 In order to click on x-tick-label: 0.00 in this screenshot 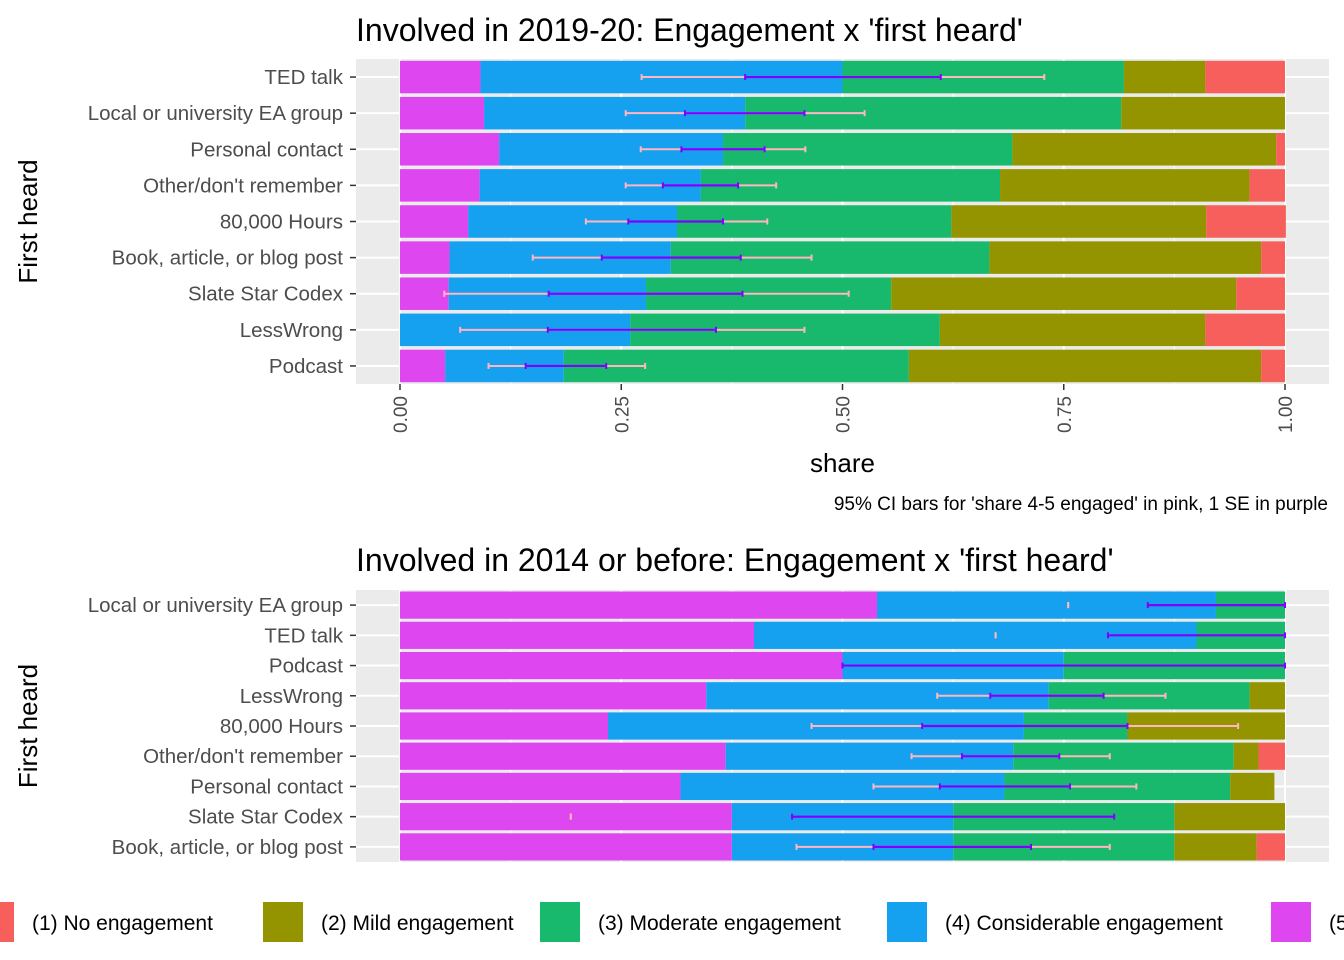, I will do `click(401, 414)`.